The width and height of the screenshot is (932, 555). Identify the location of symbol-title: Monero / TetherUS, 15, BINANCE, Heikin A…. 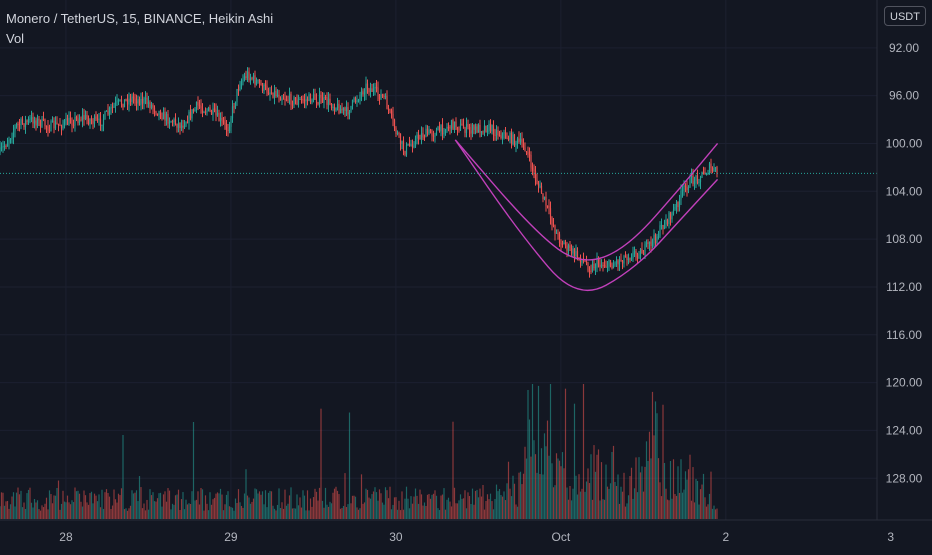
(140, 18).